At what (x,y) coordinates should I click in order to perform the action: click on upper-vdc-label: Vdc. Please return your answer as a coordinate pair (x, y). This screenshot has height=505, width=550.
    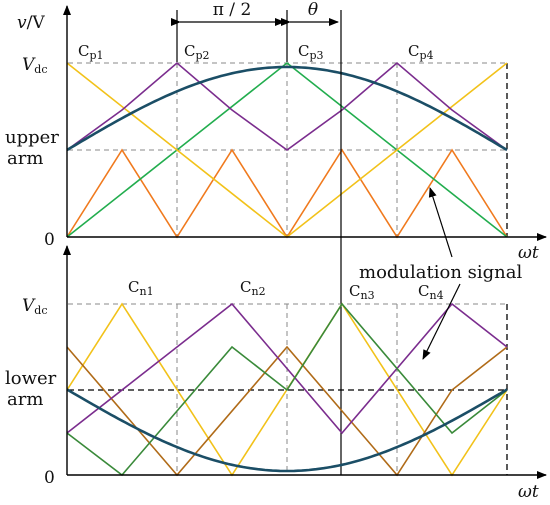
    Looking at the image, I should click on (34, 65).